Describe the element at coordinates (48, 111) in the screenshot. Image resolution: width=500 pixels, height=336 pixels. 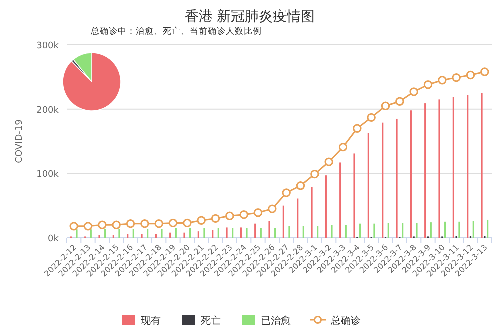
I see `y-tick-label: 200k` at that location.